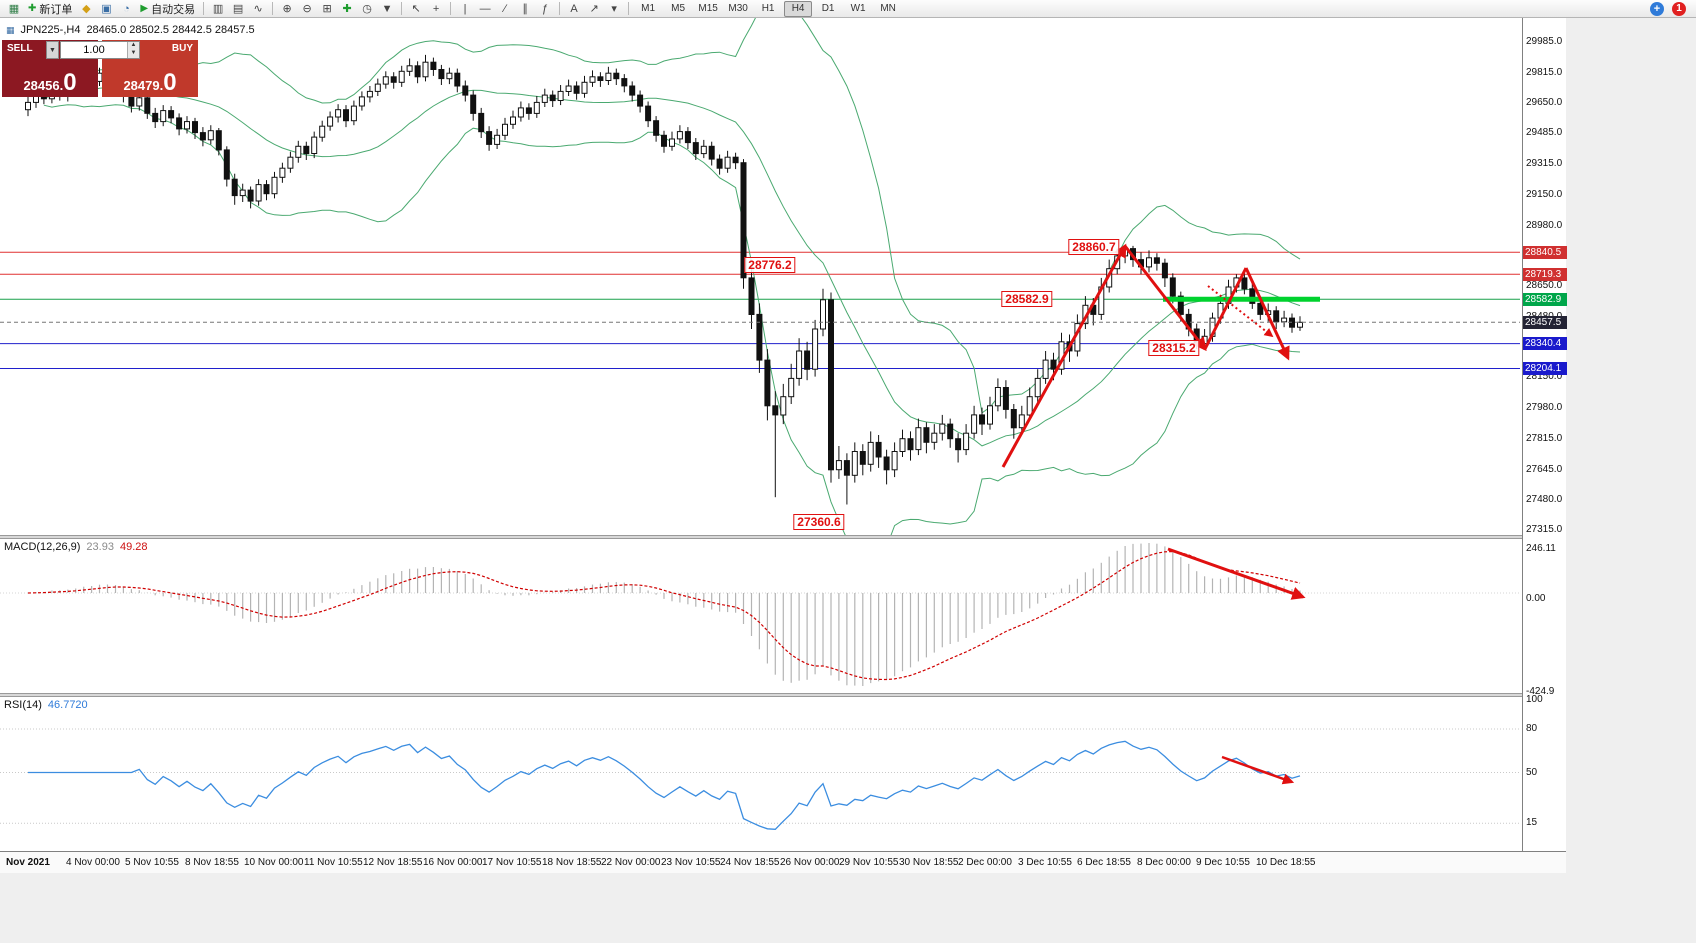 This screenshot has width=1696, height=943. I want to click on new-order-button: ✚ 新订单, so click(50, 8).